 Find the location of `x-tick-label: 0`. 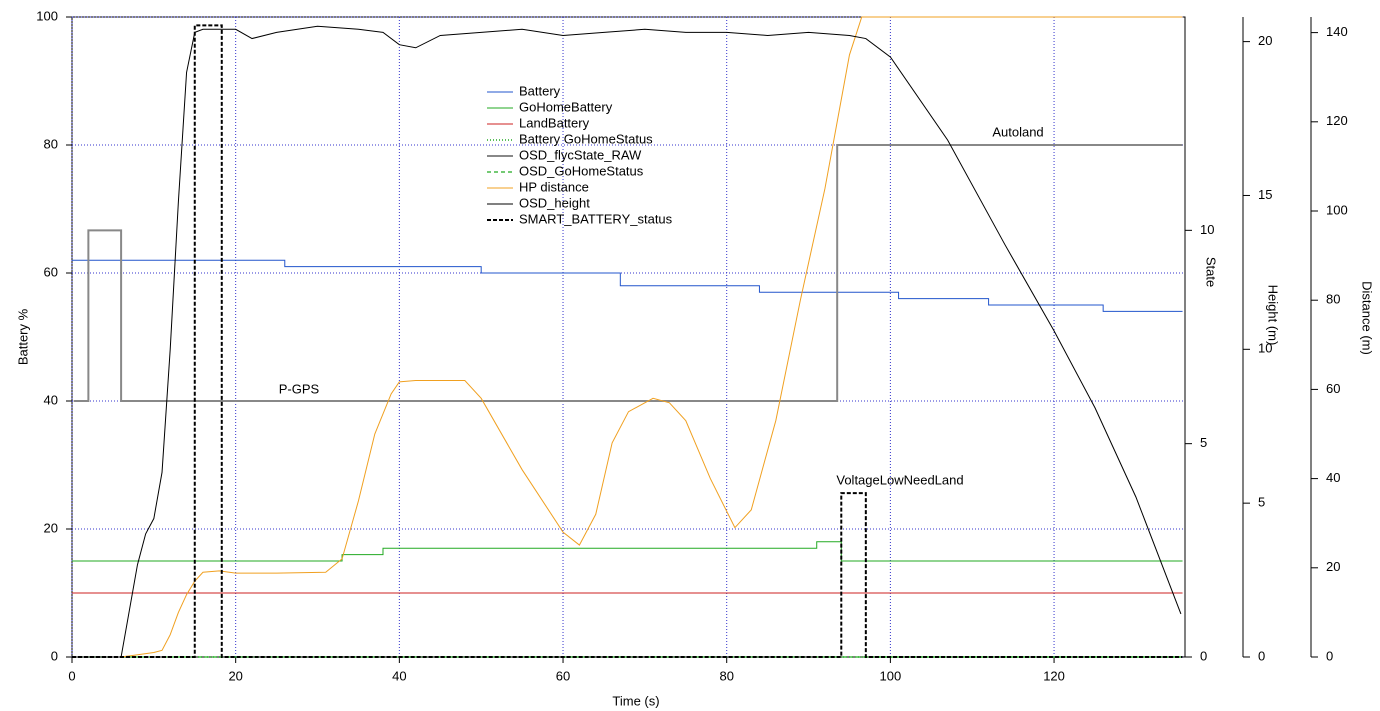

x-tick-label: 0 is located at coordinates (71, 675).